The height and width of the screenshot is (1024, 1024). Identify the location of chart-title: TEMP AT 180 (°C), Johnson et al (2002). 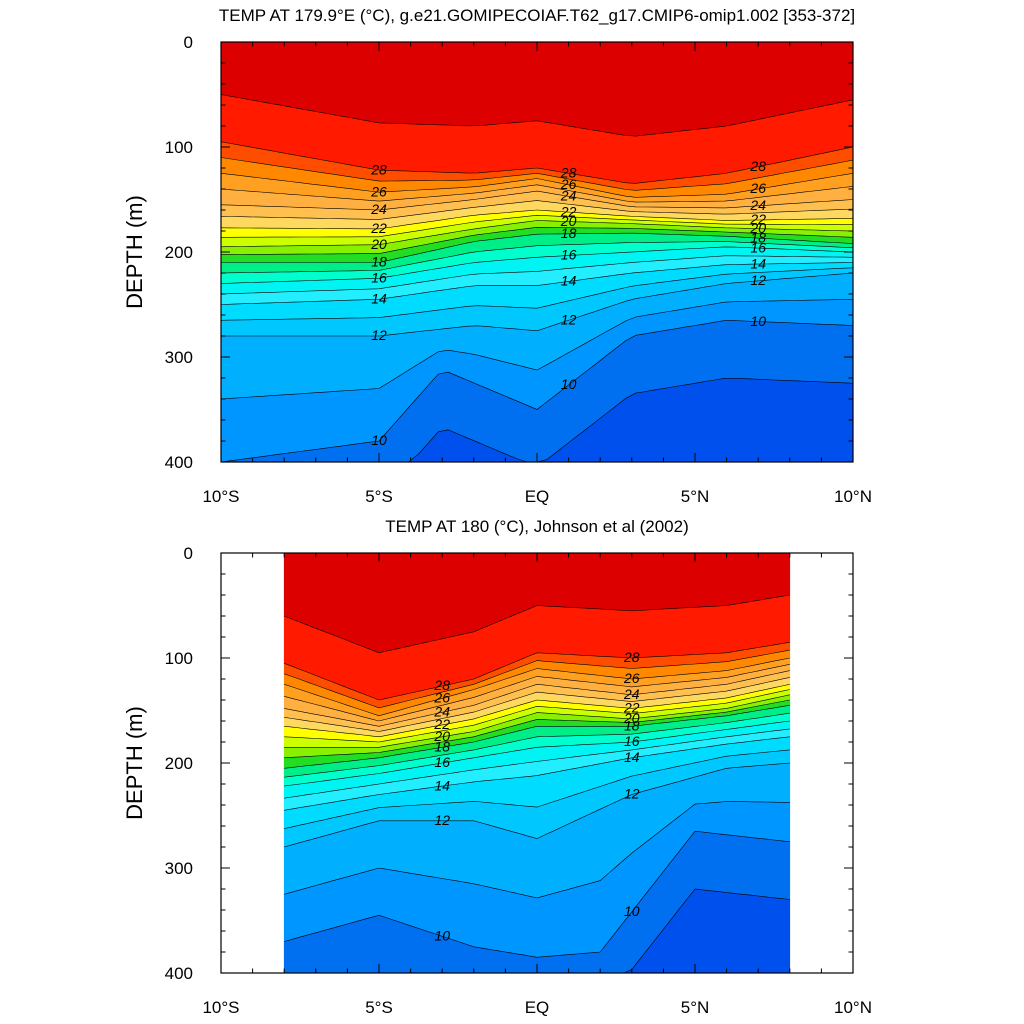
(537, 526).